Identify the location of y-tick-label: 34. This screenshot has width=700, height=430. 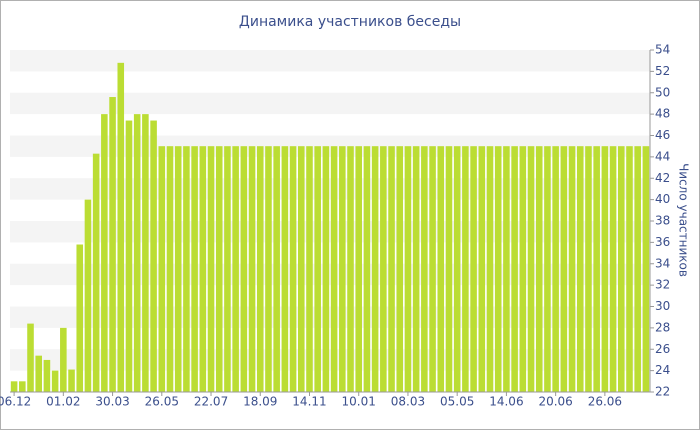
(662, 263).